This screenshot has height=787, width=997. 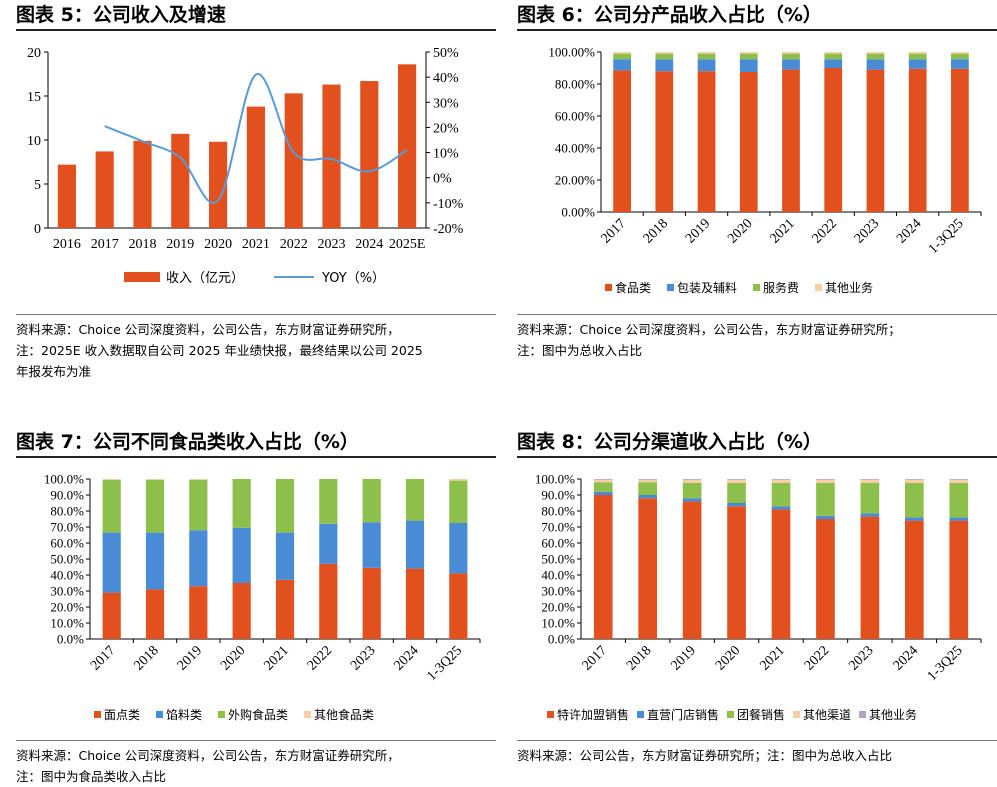 What do you see at coordinates (448, 229) in the screenshot?
I see `y2-tick-label: -20%` at bounding box center [448, 229].